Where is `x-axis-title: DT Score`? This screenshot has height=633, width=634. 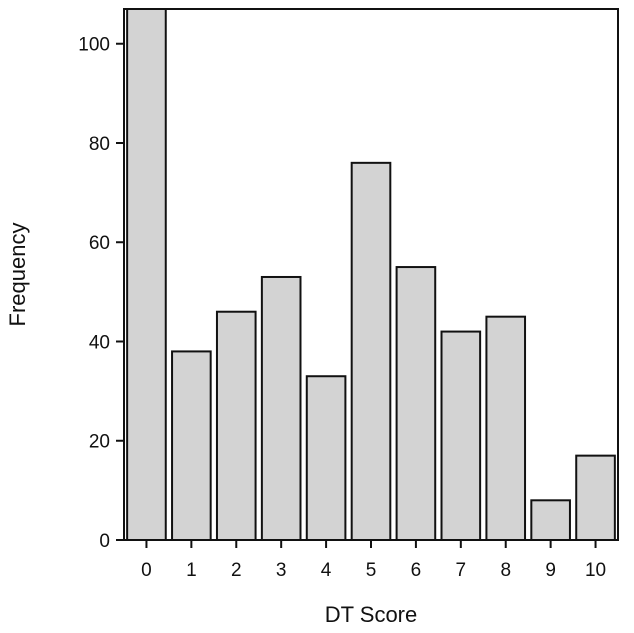 x-axis-title: DT Score is located at coordinates (371, 614).